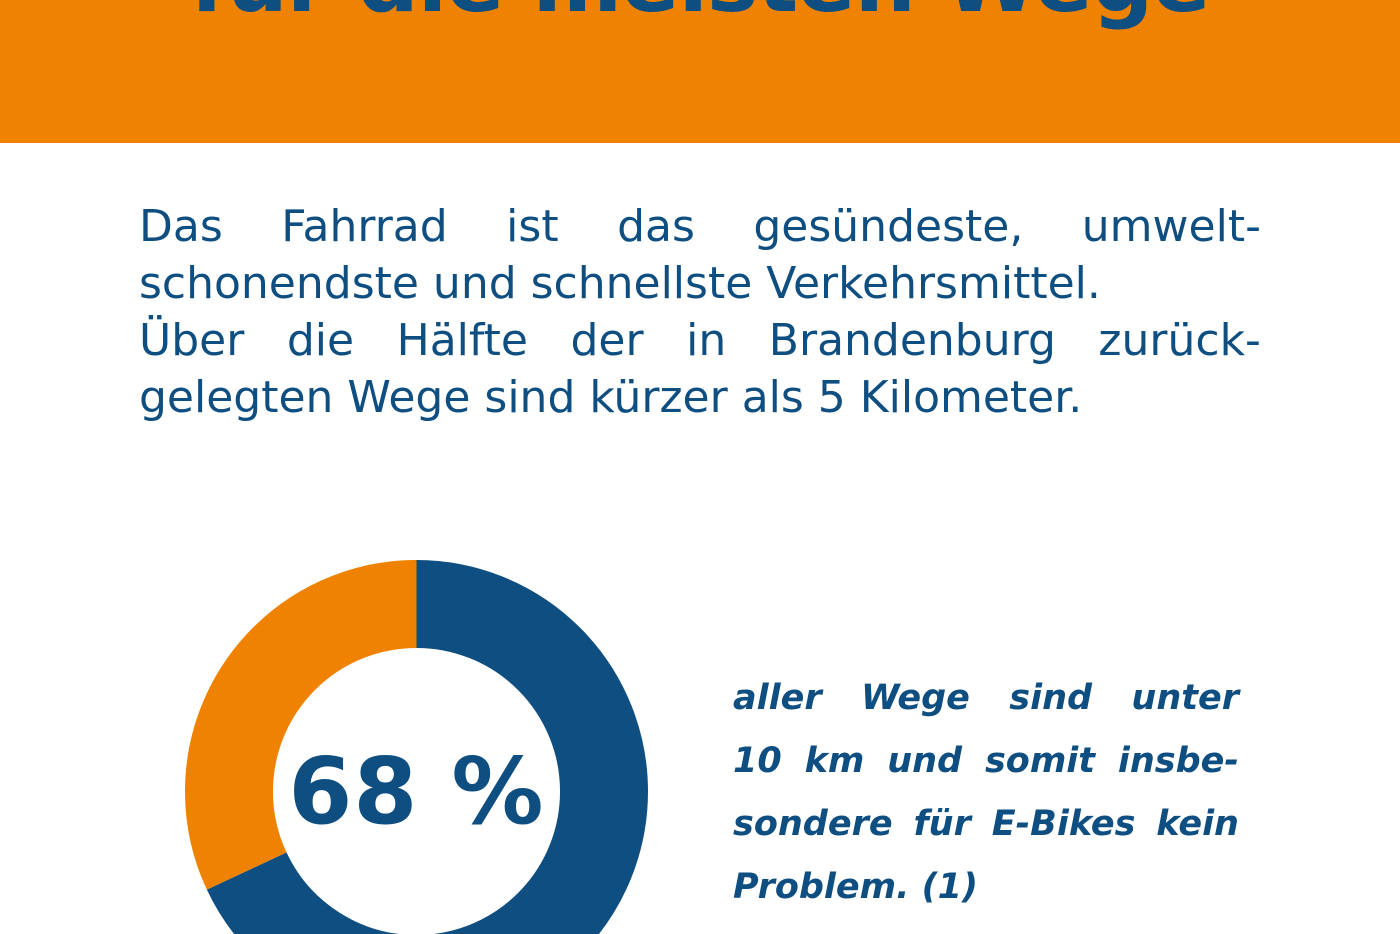 The width and height of the screenshot is (1400, 934). I want to click on callout-word: für, so click(942, 824).